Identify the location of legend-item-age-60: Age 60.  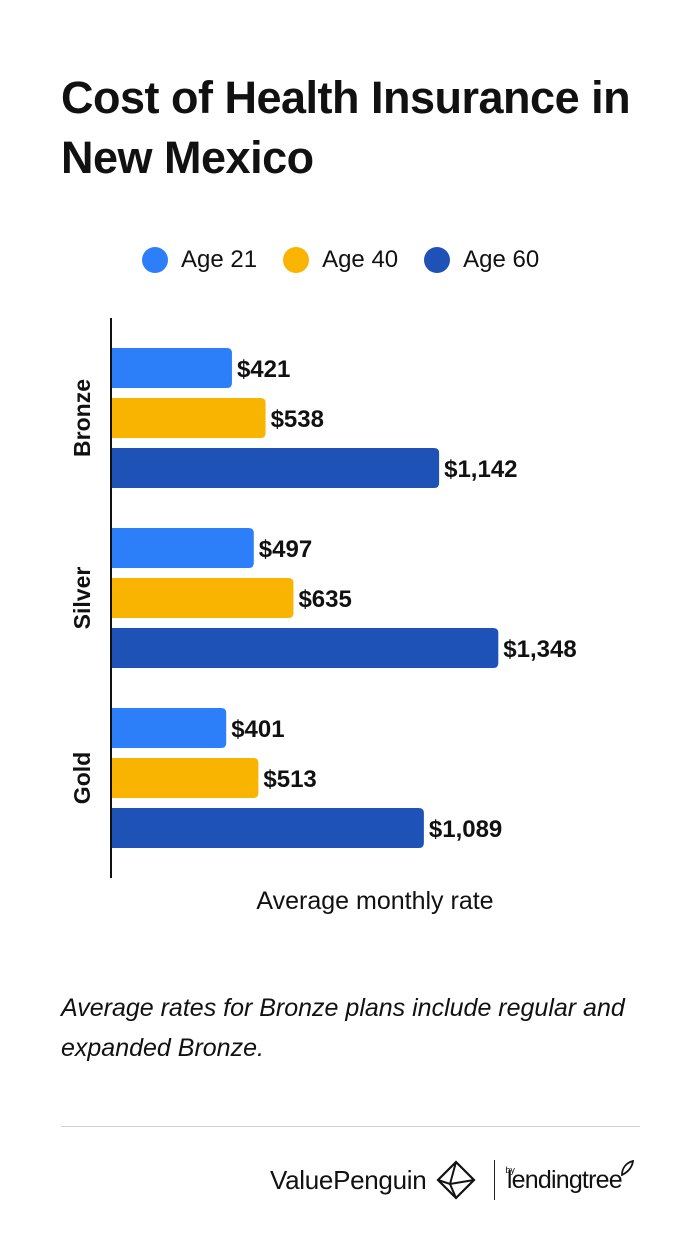
(481, 260).